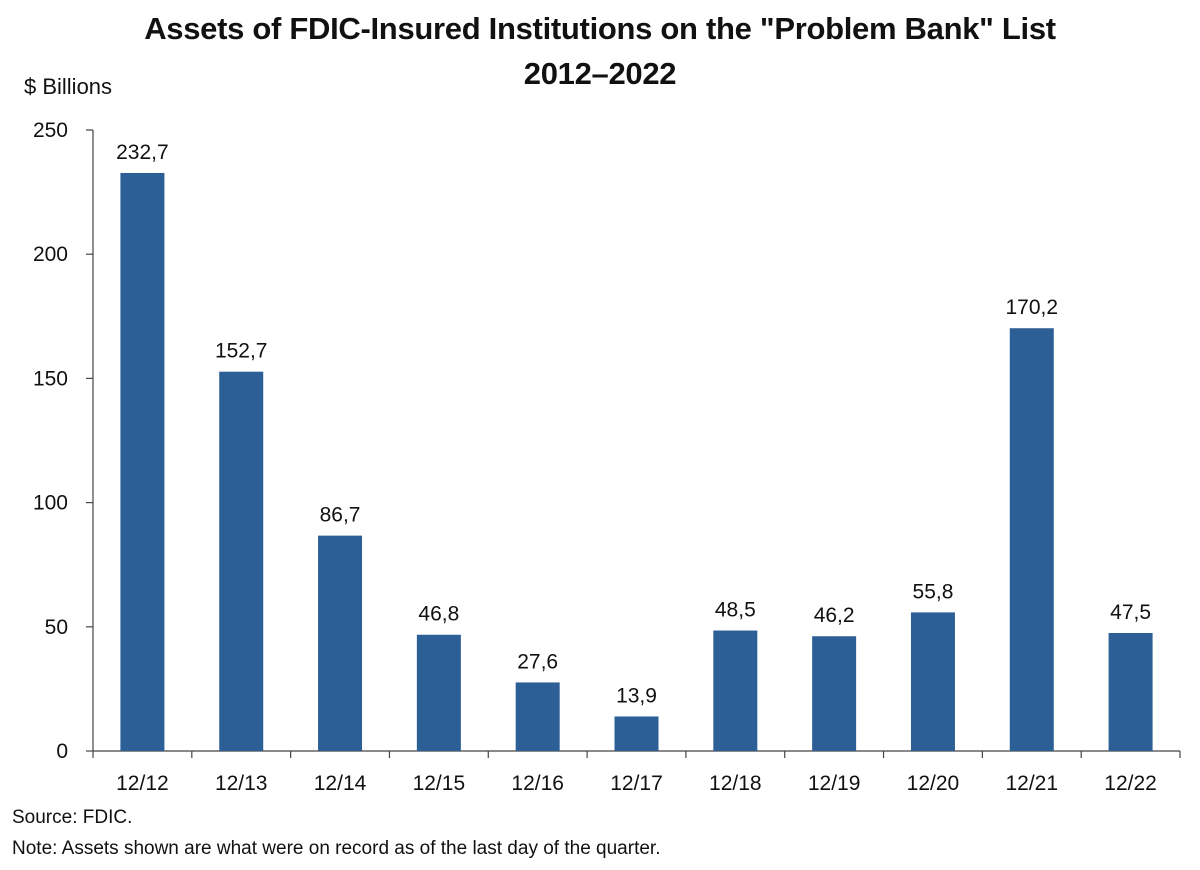 This screenshot has height=870, width=1200. What do you see at coordinates (142, 152) in the screenshot?
I see `data-label: 232,7` at bounding box center [142, 152].